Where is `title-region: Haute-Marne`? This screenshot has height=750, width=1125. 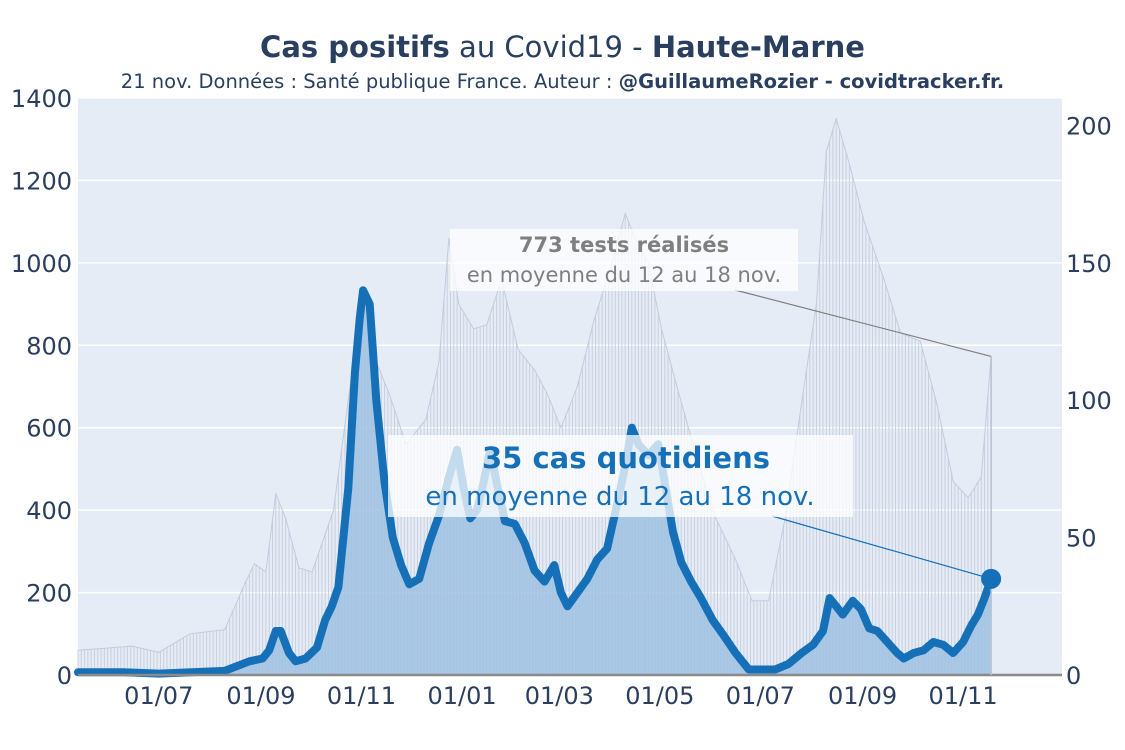
title-region: Haute-Marne is located at coordinates (758, 47).